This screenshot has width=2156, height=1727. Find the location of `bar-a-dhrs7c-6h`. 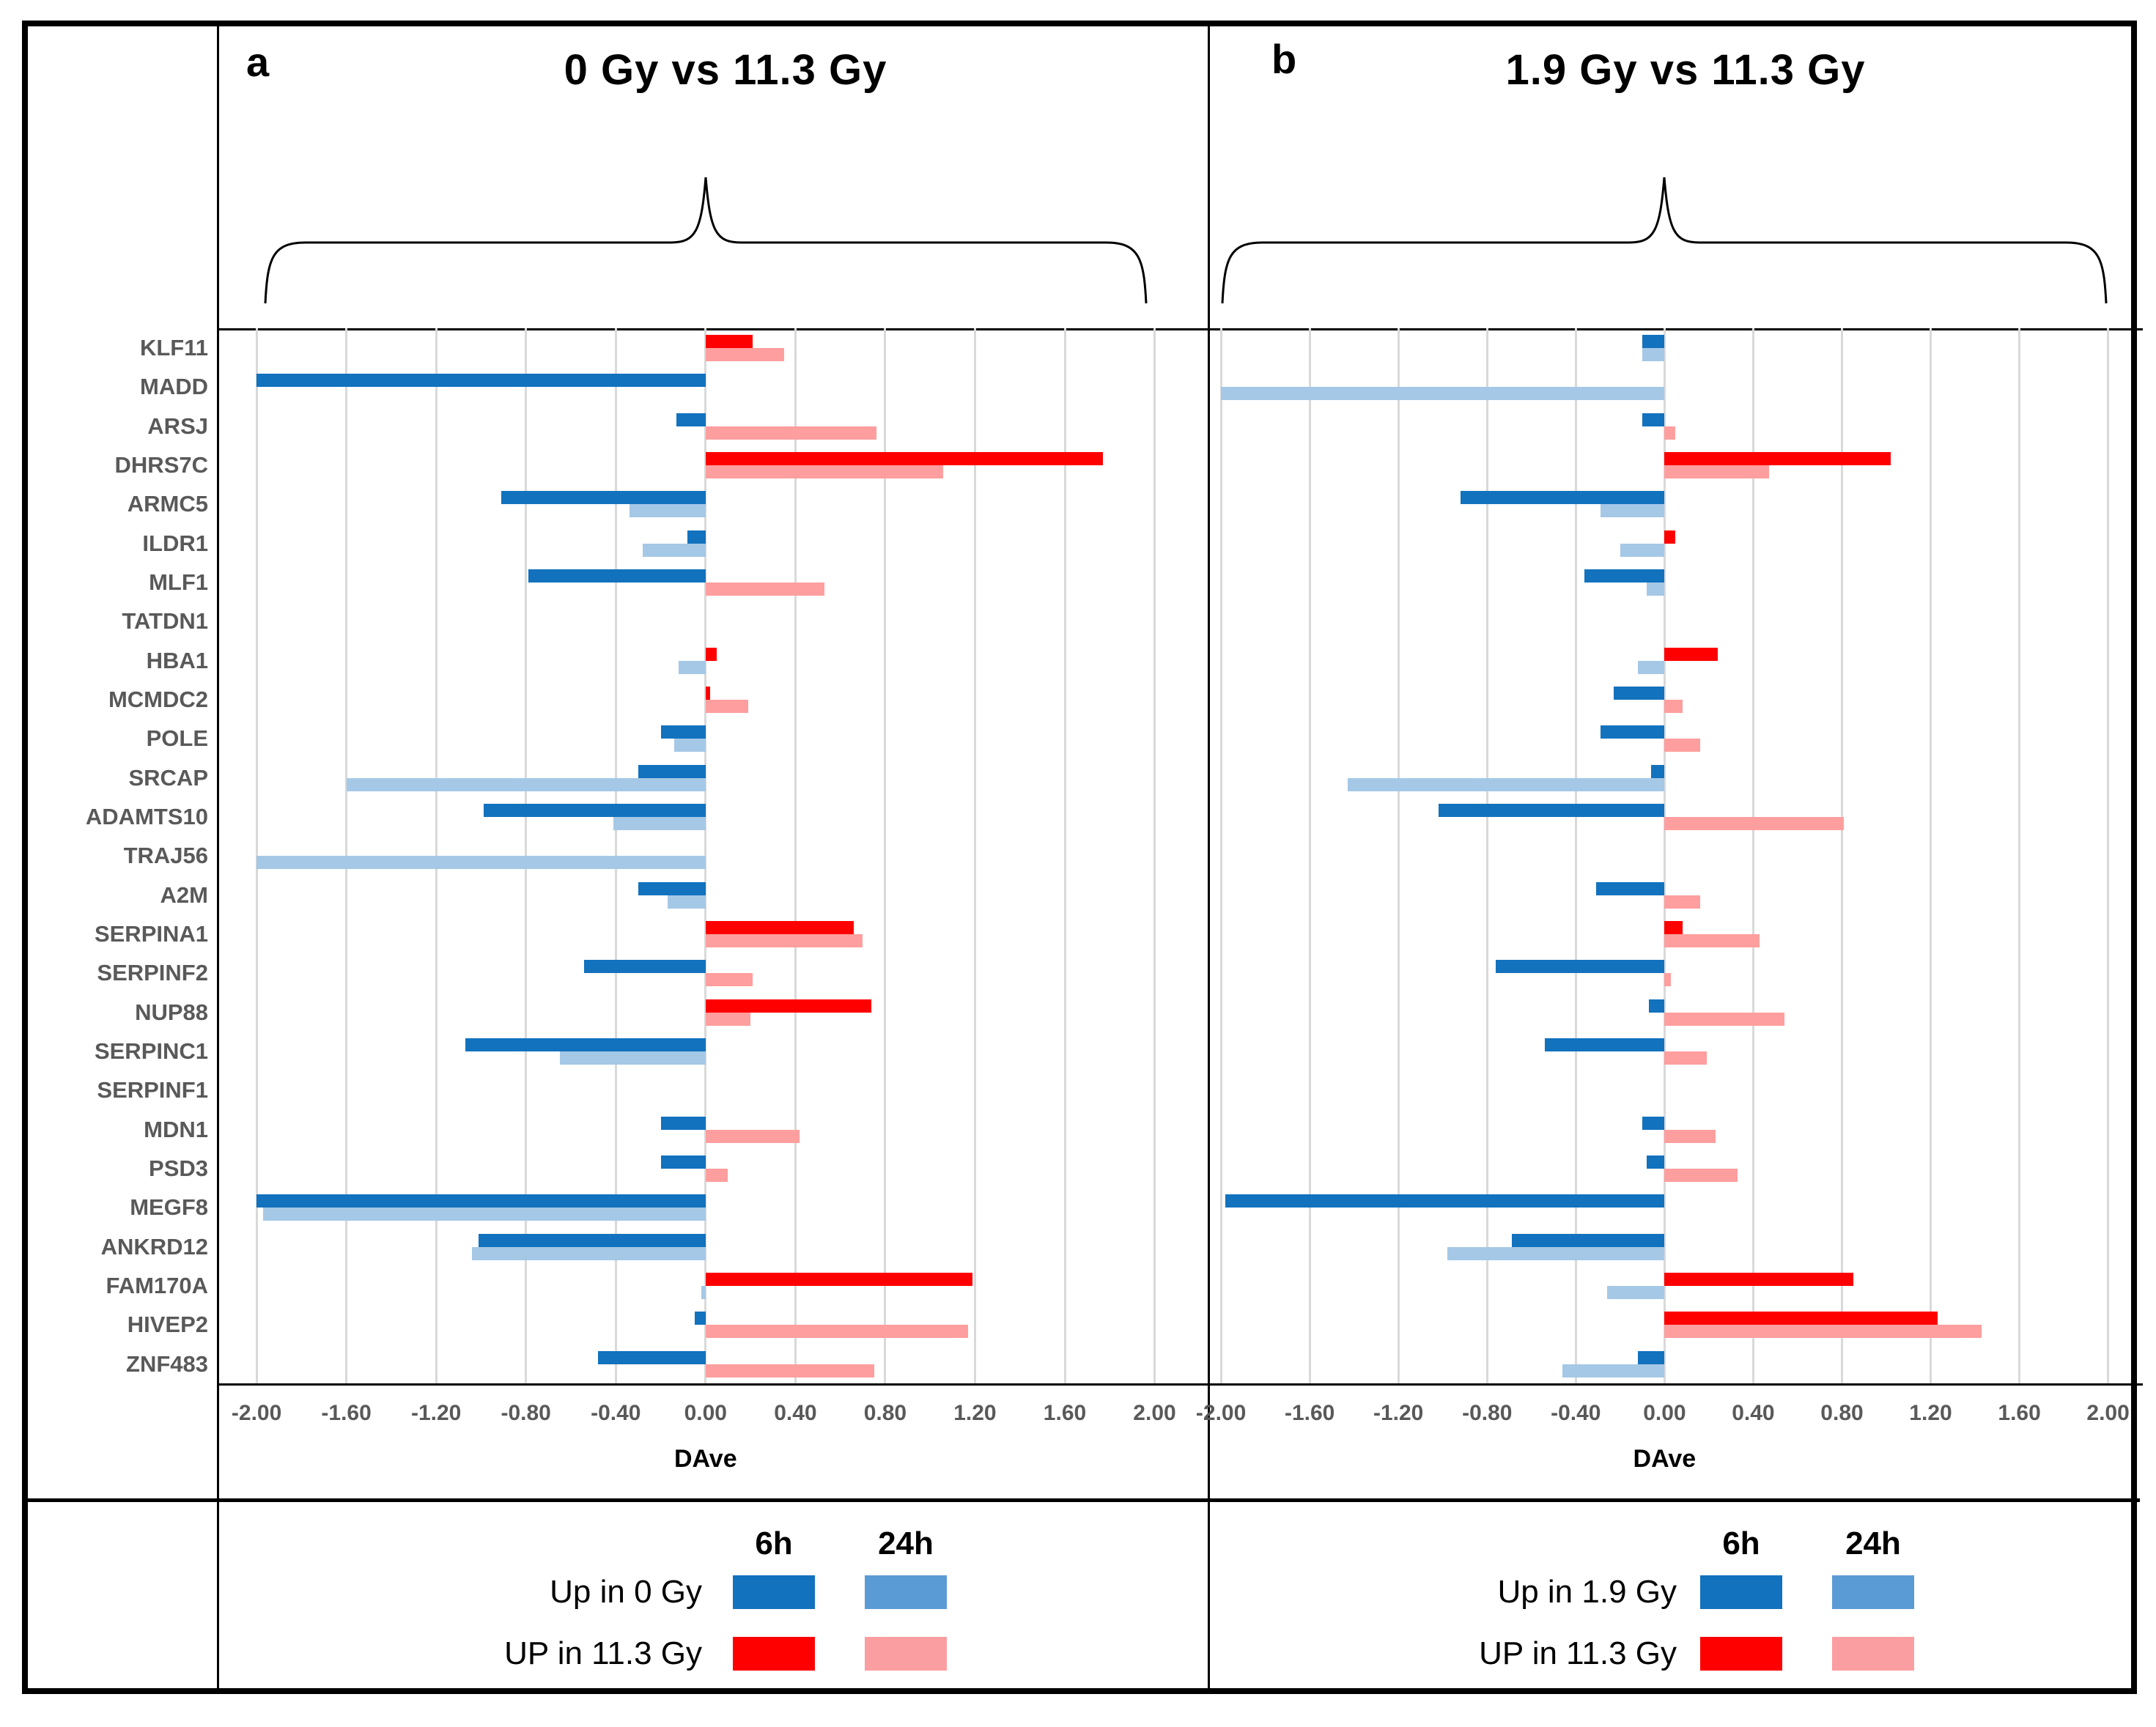

bar-a-dhrs7c-6h is located at coordinates (904, 459).